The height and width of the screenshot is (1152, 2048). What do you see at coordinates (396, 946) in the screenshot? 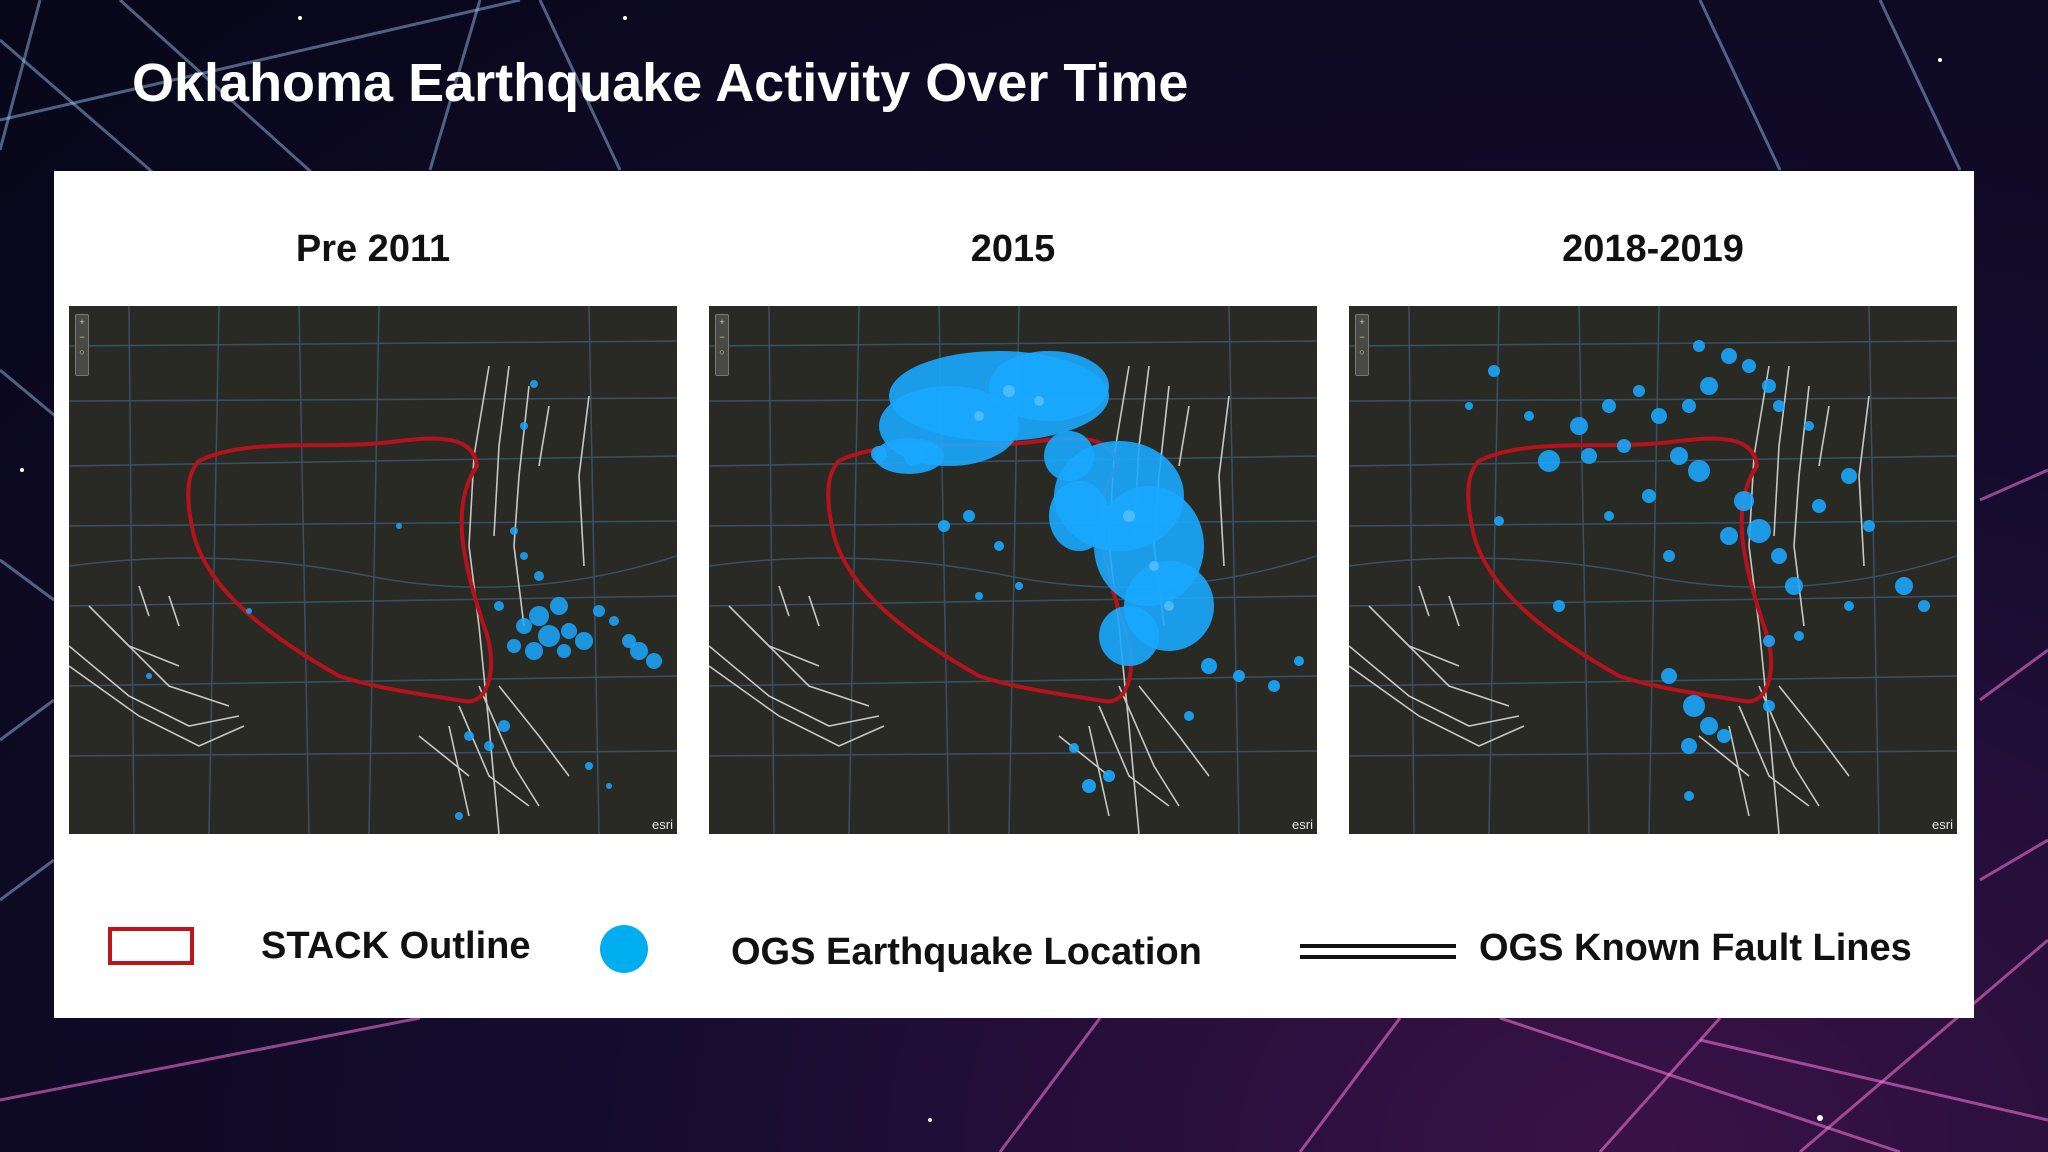
I see `legend-stack-outline-label: STACK Outline` at bounding box center [396, 946].